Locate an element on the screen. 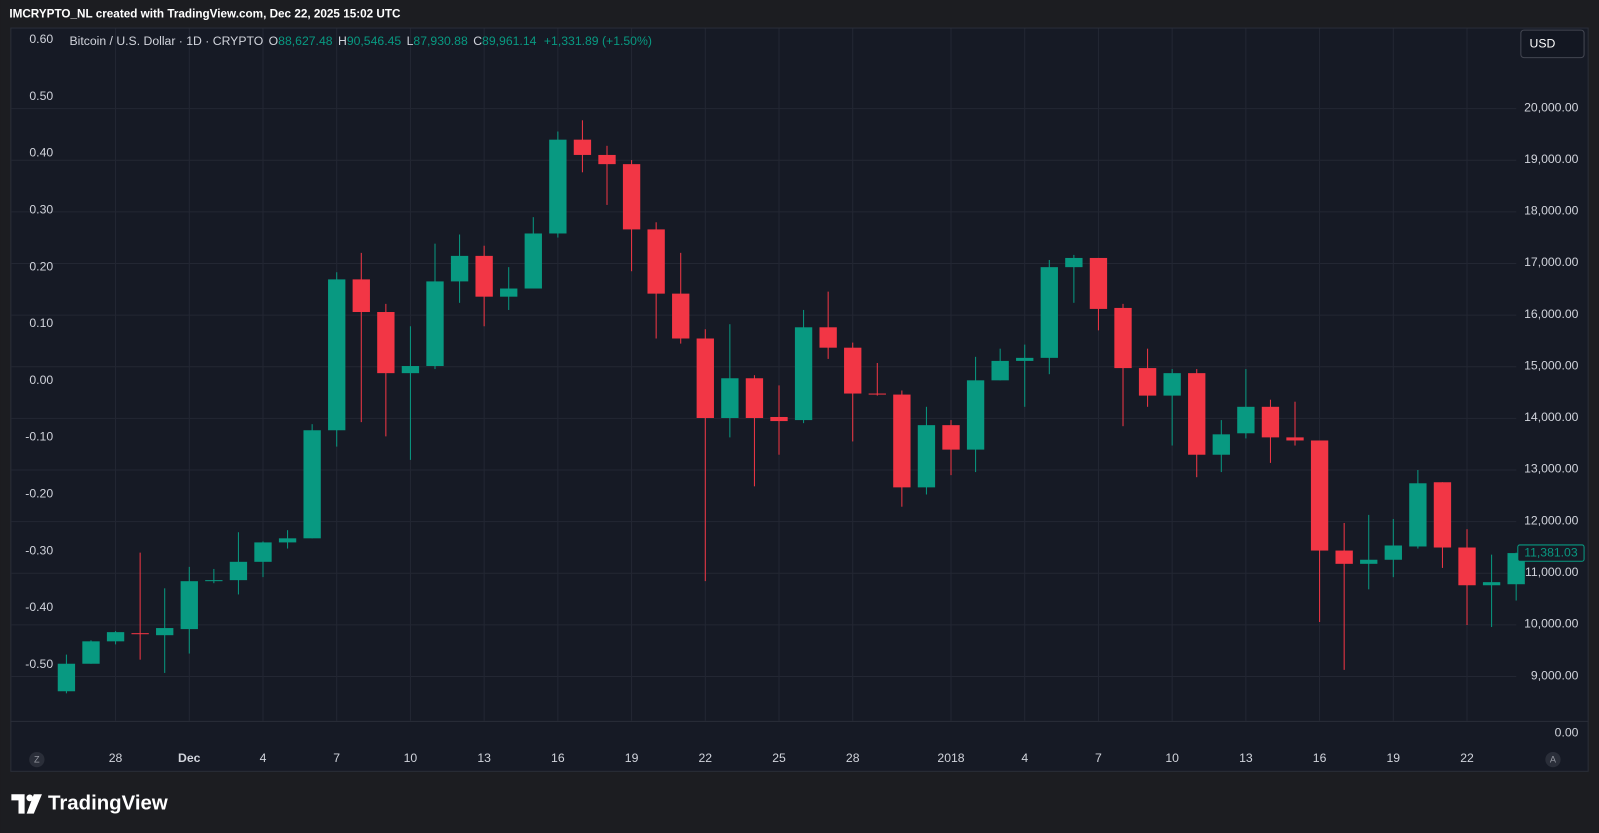  last-price-label: 11,381.03 is located at coordinates (1551, 552).